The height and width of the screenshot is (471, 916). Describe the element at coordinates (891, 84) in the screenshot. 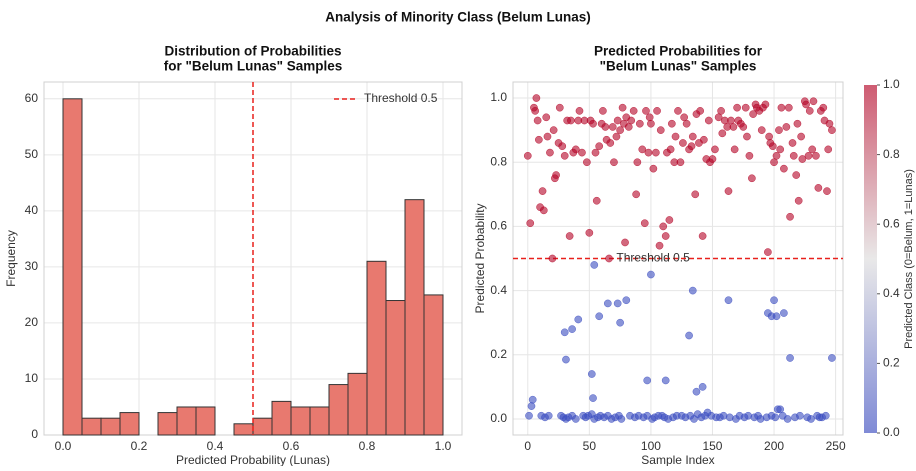

I see `colorbar-tick-label: 1.0` at that location.